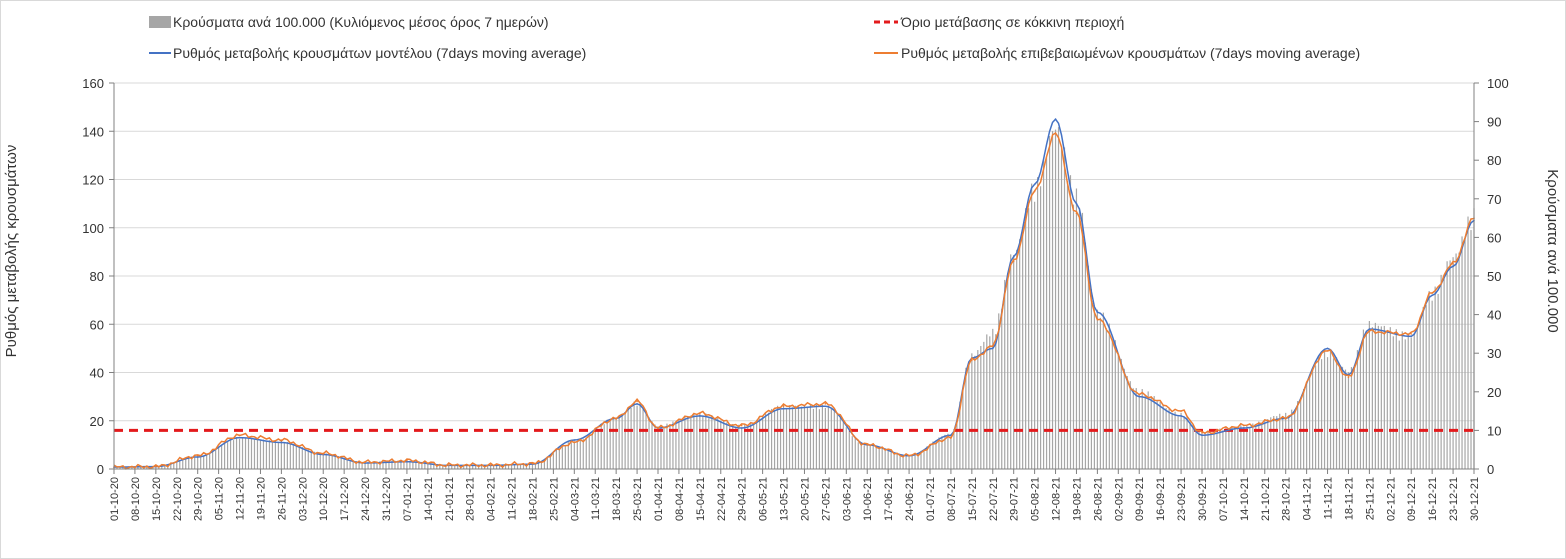 This screenshot has width=1566, height=559. Describe the element at coordinates (115, 499) in the screenshot. I see `x-tick-label: 01-10-20` at that location.